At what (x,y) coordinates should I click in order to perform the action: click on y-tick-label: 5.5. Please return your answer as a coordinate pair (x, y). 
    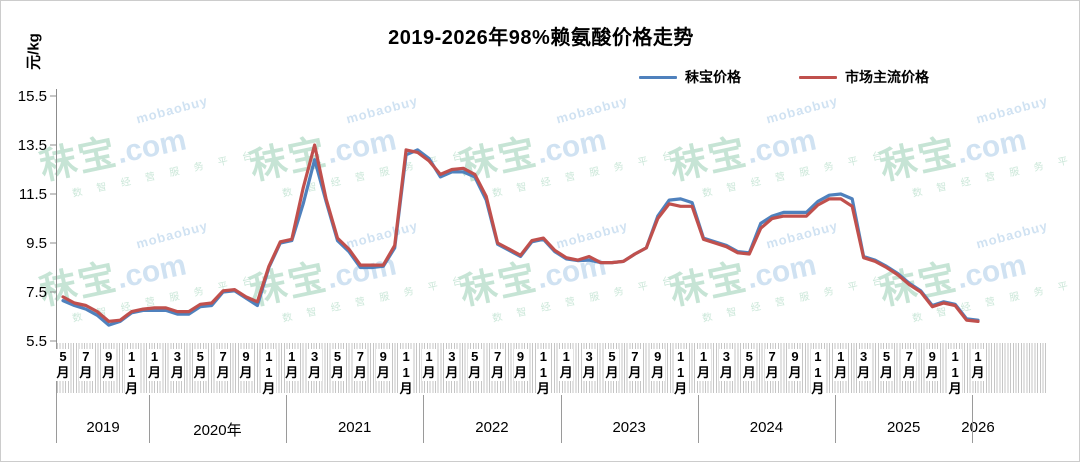
    Looking at the image, I should click on (36, 341).